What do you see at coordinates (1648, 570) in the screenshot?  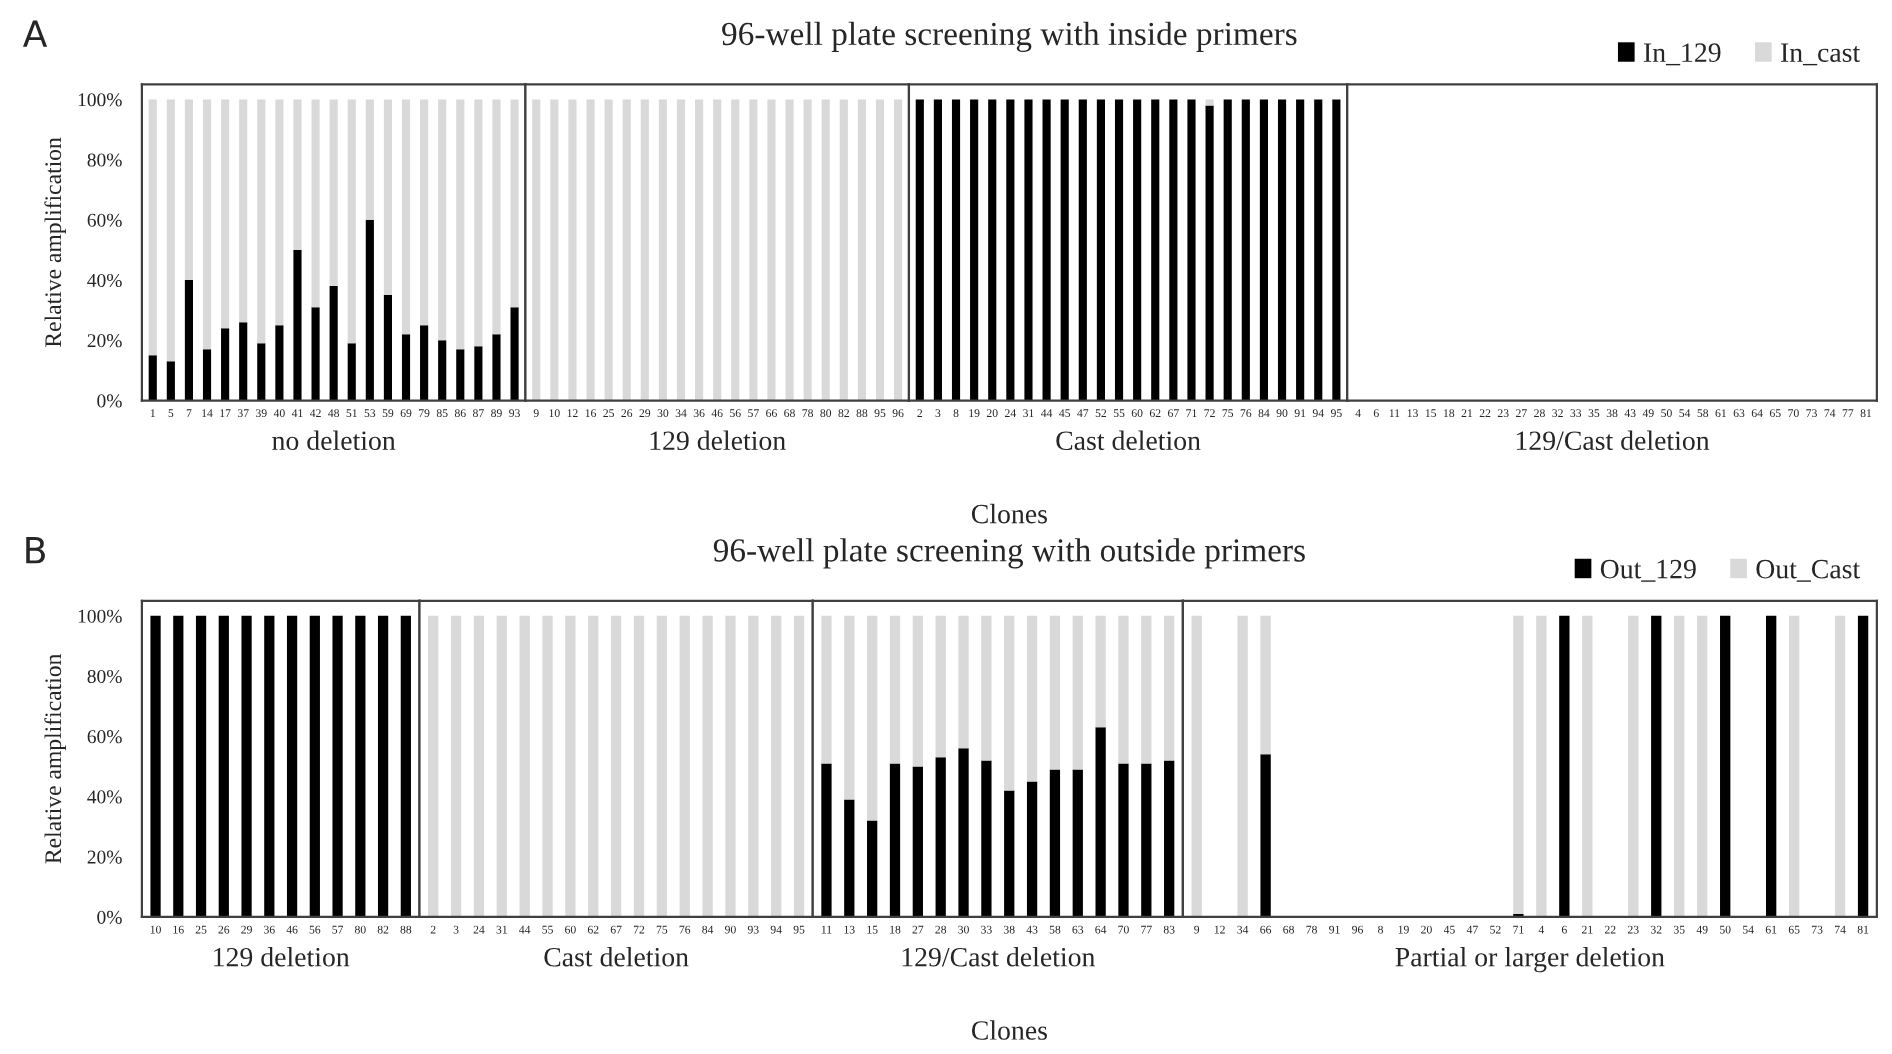 I see `legend-label: Out_129` at bounding box center [1648, 570].